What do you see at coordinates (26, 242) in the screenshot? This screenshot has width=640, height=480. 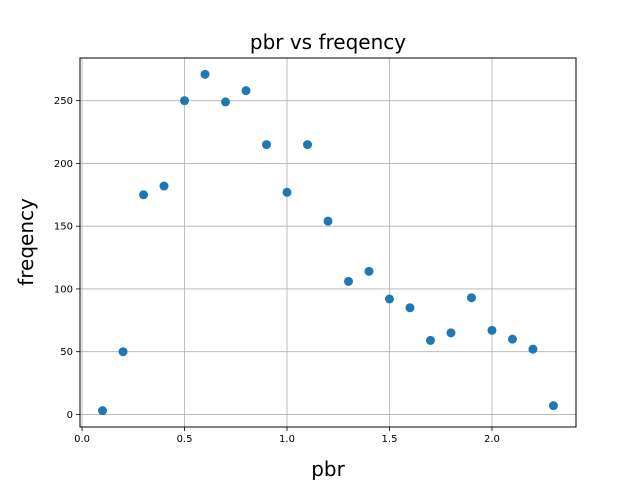 I see `y-axis-label: freqency` at bounding box center [26, 242].